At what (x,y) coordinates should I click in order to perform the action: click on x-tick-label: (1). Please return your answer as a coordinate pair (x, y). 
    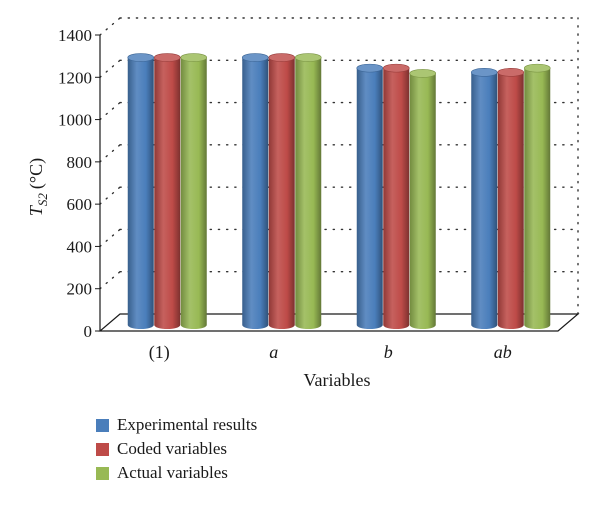
    Looking at the image, I should click on (159, 352).